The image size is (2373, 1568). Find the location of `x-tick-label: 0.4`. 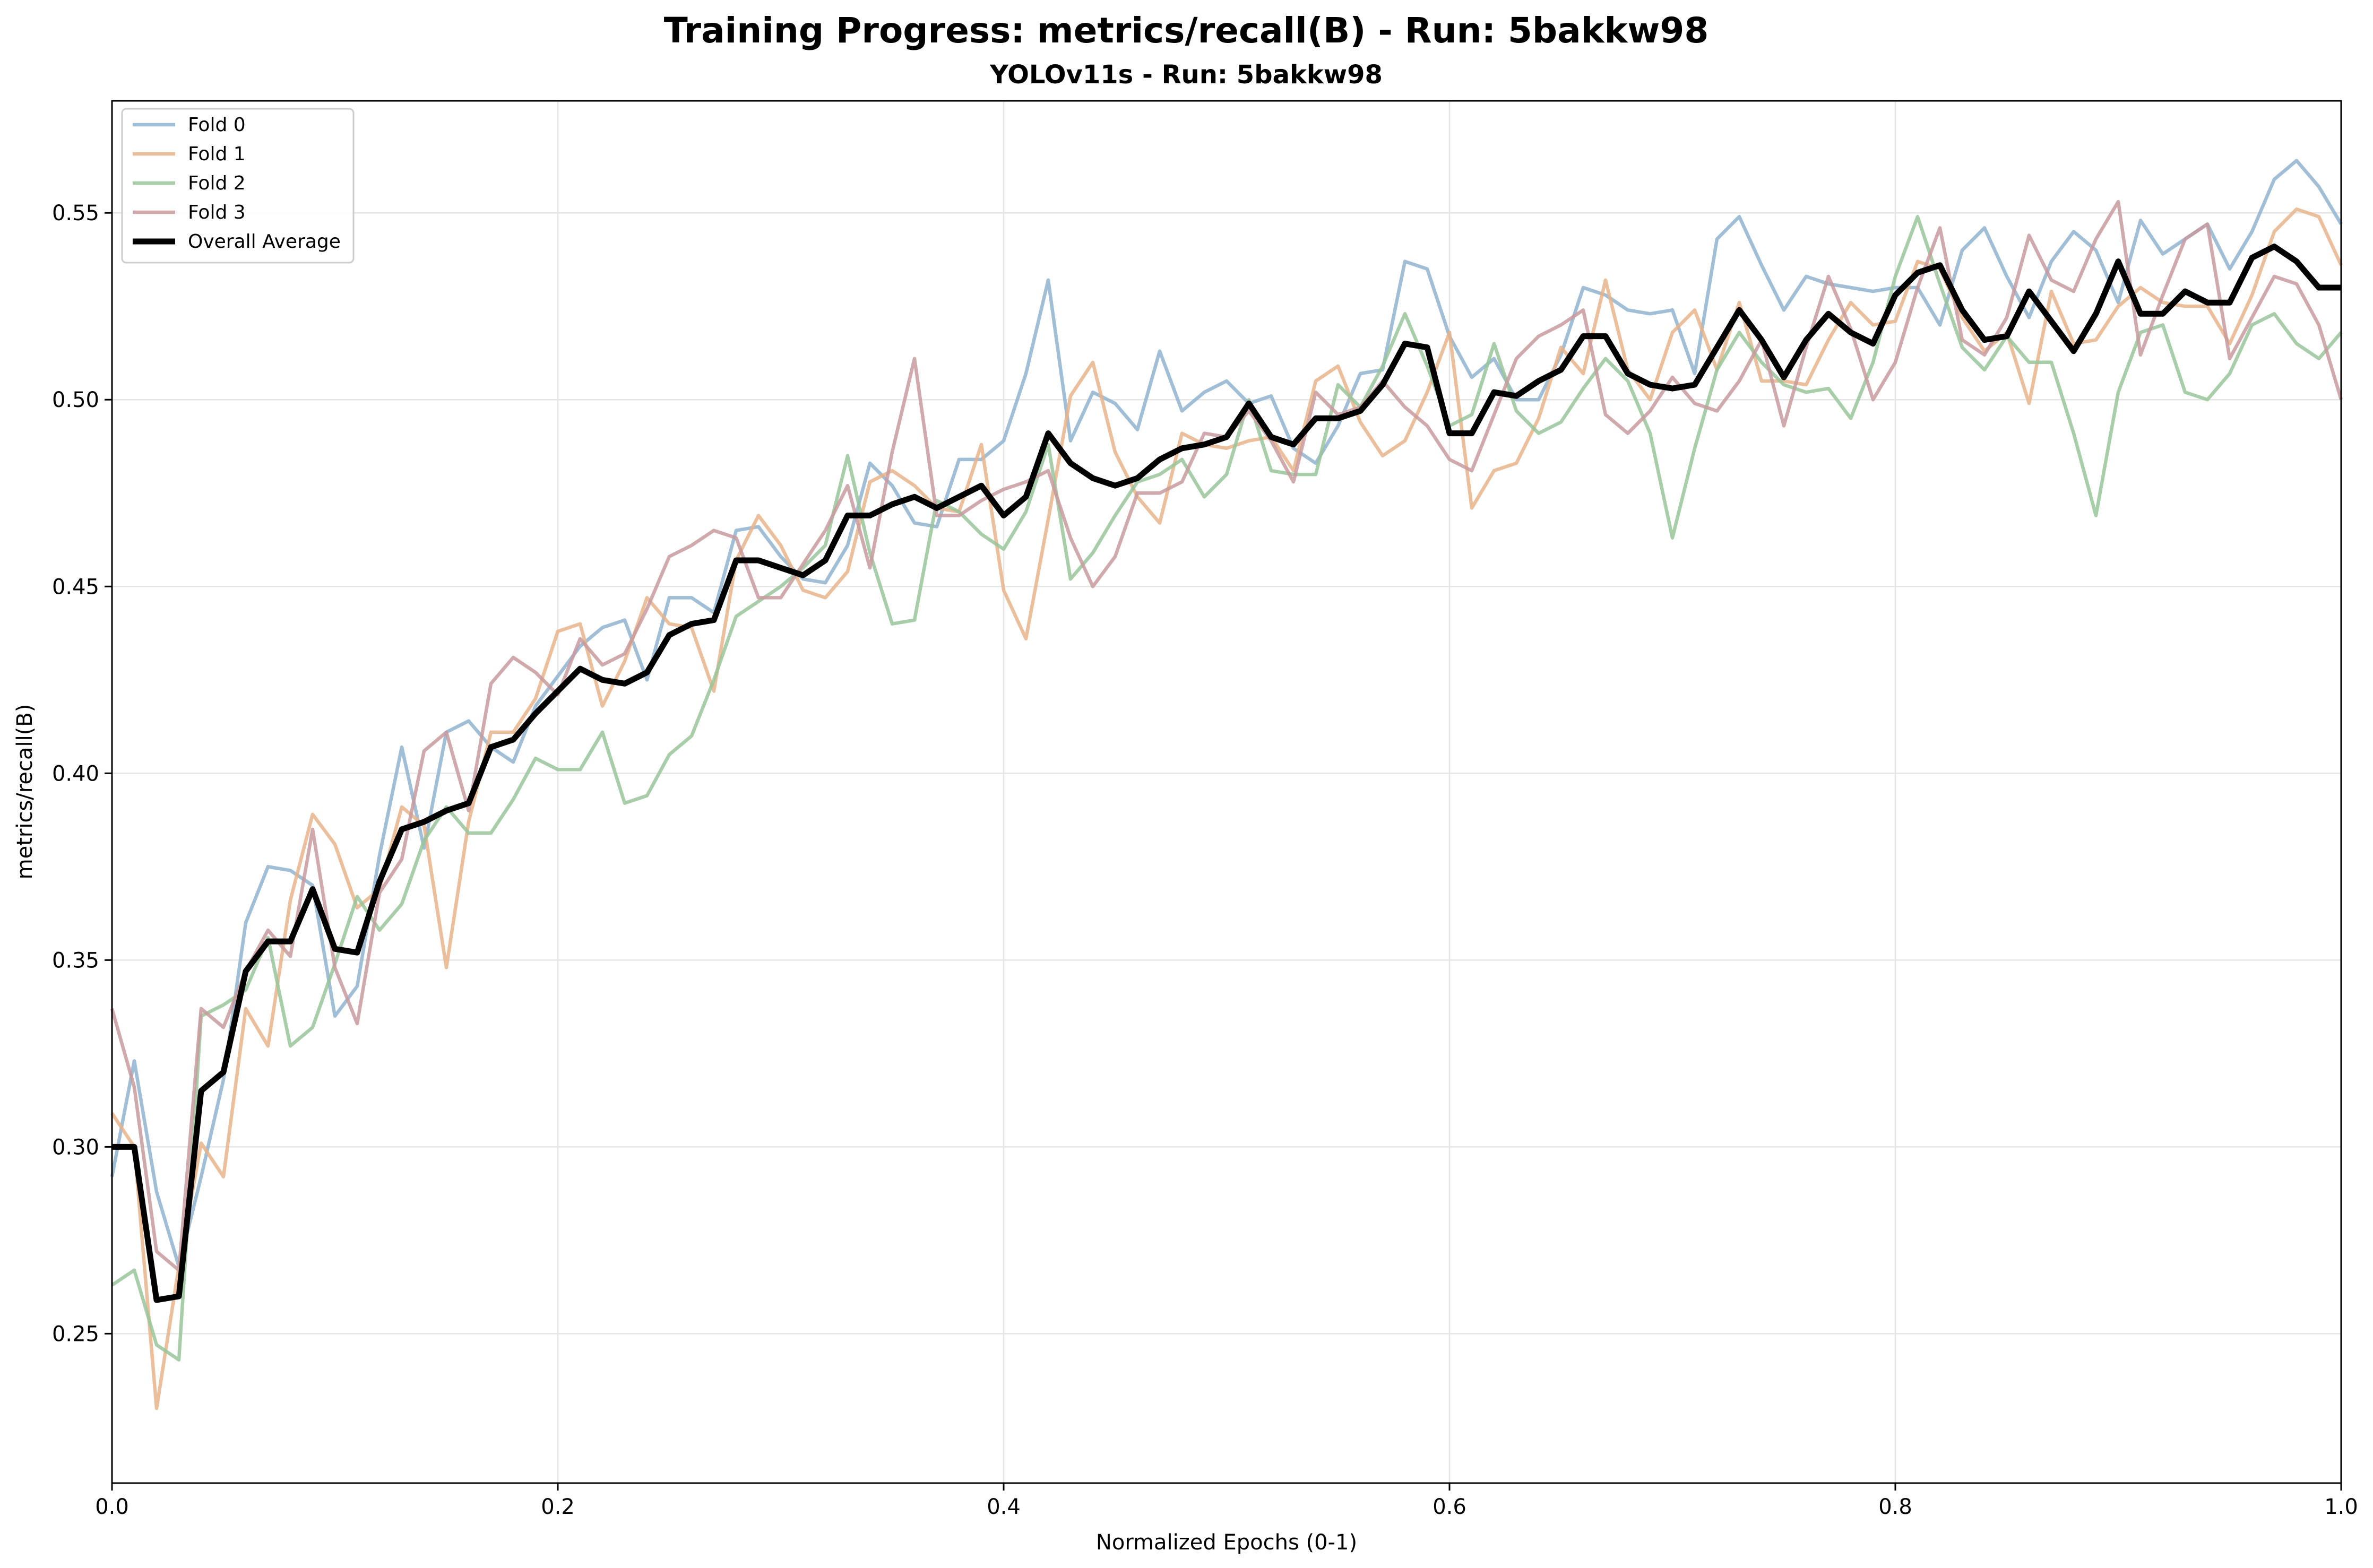

x-tick-label: 0.4 is located at coordinates (1004, 1507).